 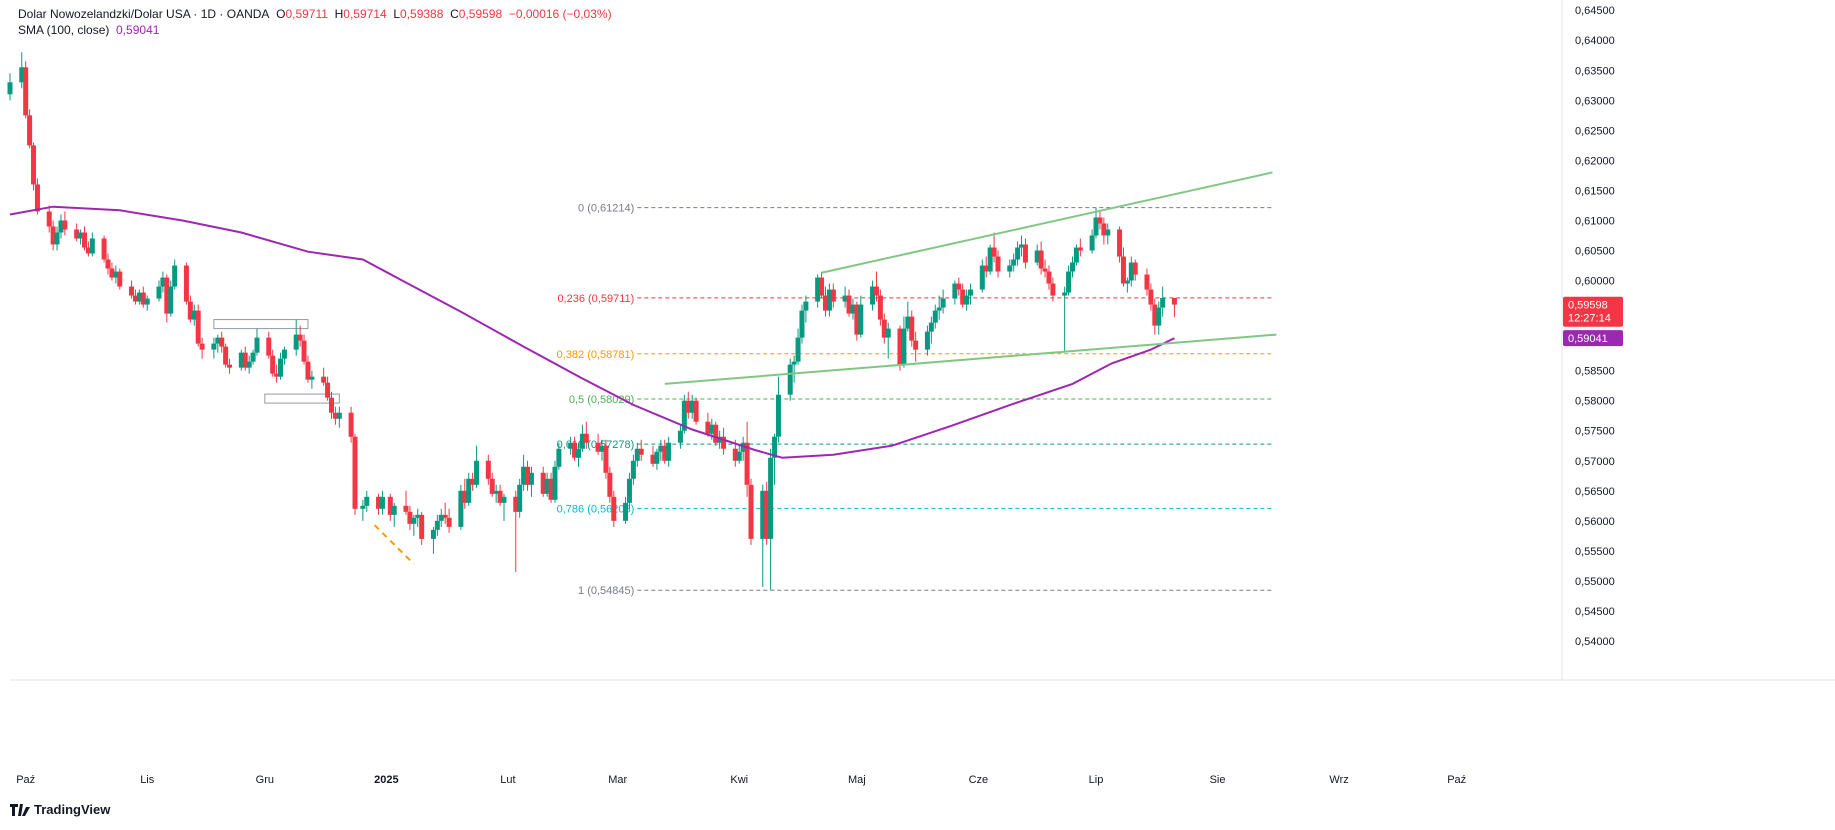 I want to click on sma-label: SMA (100, close), so click(x=64, y=30).